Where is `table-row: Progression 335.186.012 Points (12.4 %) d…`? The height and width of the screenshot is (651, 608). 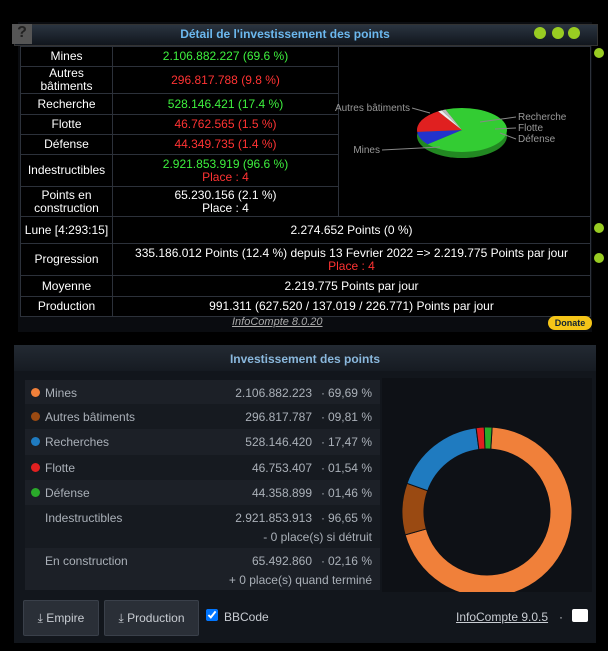 table-row: Progression 335.186.012 Points (12.4 %) d… is located at coordinates (305, 259).